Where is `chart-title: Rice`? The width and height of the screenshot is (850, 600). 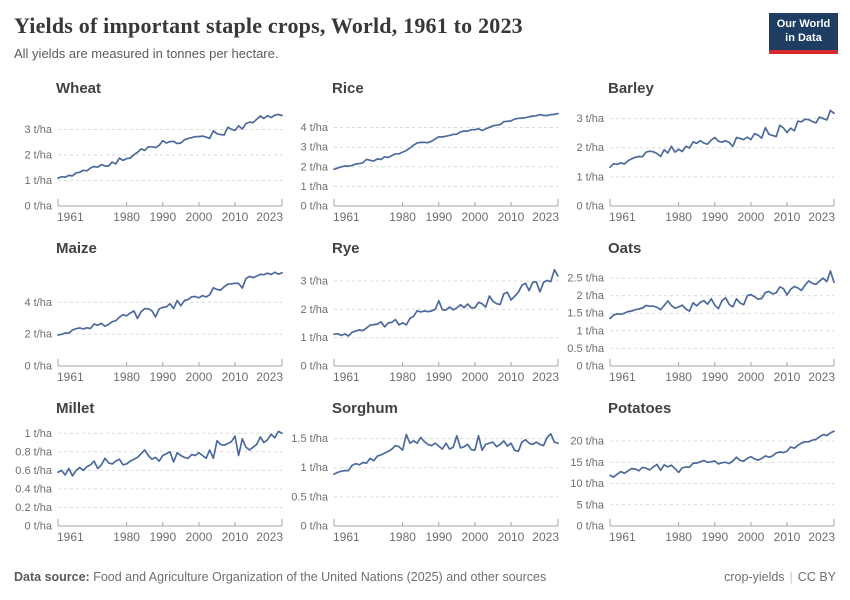
chart-title: Rice is located at coordinates (348, 88).